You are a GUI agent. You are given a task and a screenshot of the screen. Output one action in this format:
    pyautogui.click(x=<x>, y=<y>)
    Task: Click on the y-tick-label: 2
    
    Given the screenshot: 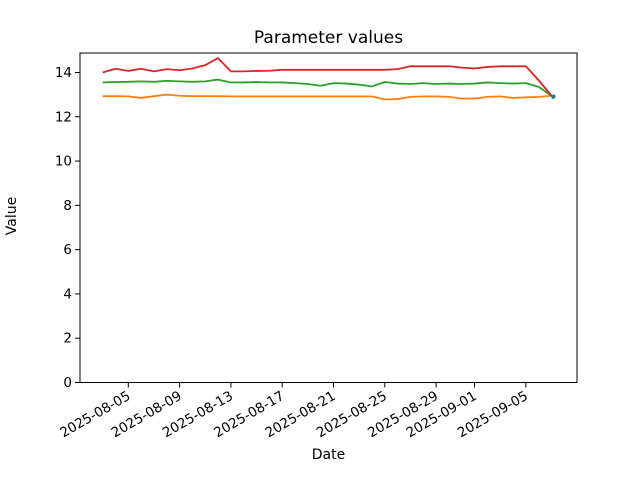 What is the action you would take?
    pyautogui.click(x=67, y=339)
    